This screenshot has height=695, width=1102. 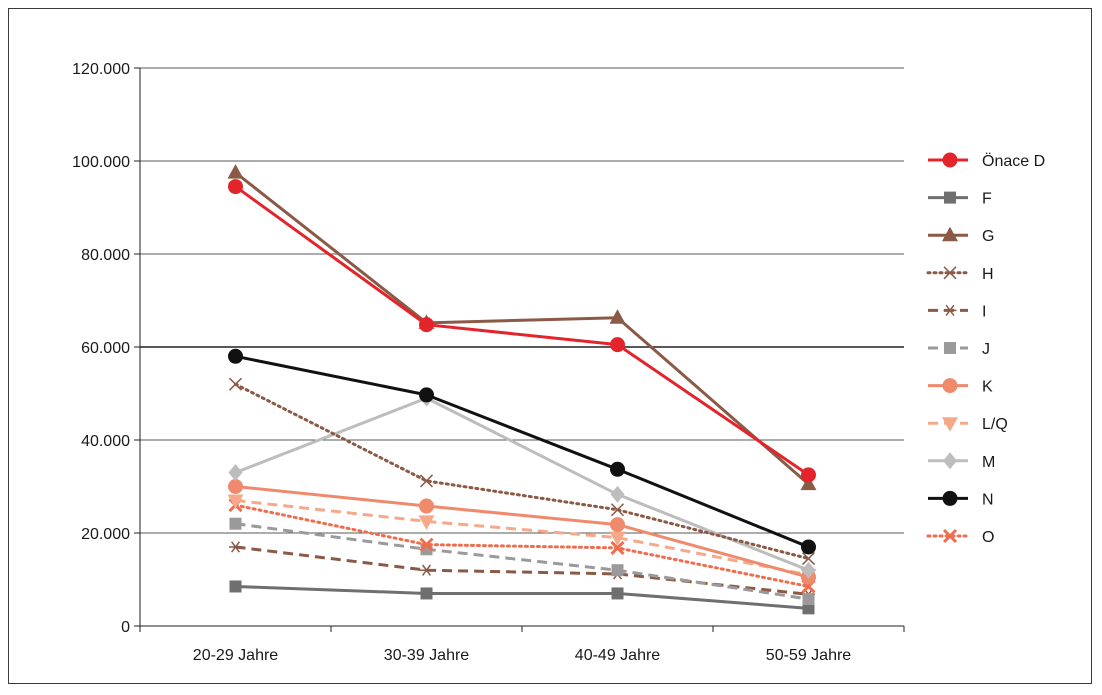 I want to click on series-k, so click(x=522, y=532).